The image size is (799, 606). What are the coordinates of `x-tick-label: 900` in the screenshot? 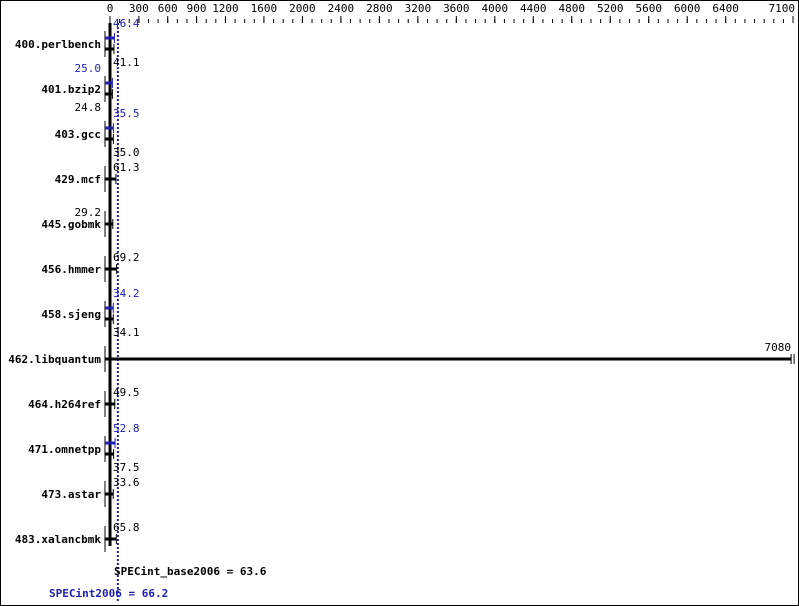 It's located at (197, 8).